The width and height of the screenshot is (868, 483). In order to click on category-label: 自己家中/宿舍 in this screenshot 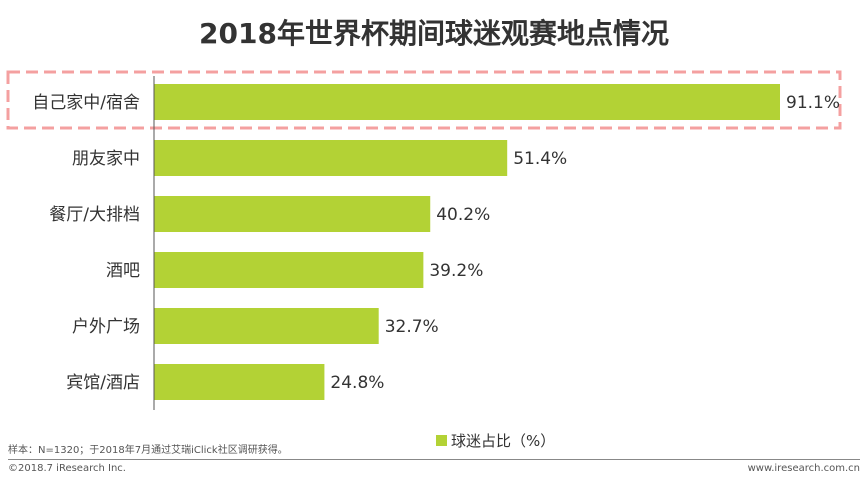, I will do `click(86, 103)`.